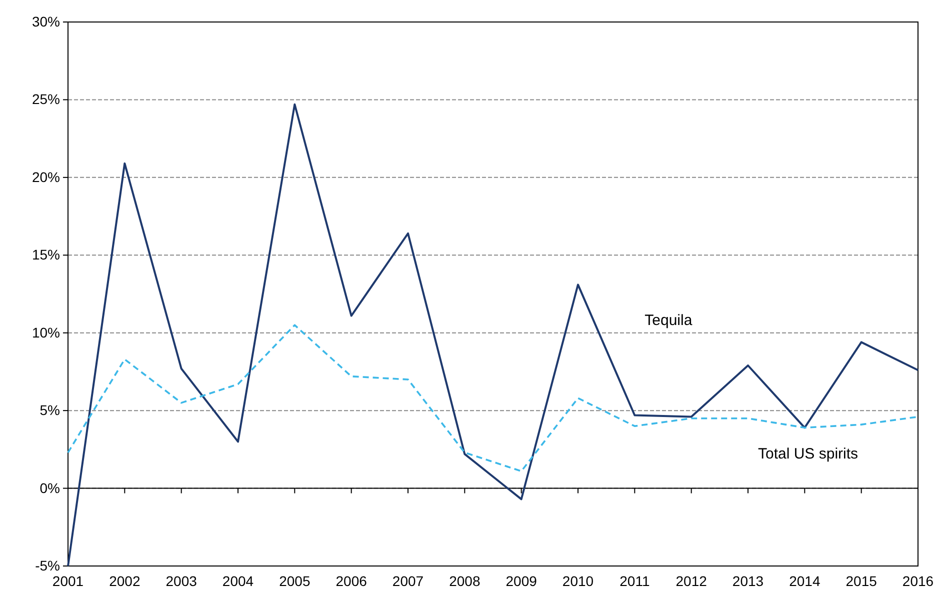 This screenshot has height=610, width=942. I want to click on x-tick-label: 2016, so click(918, 580).